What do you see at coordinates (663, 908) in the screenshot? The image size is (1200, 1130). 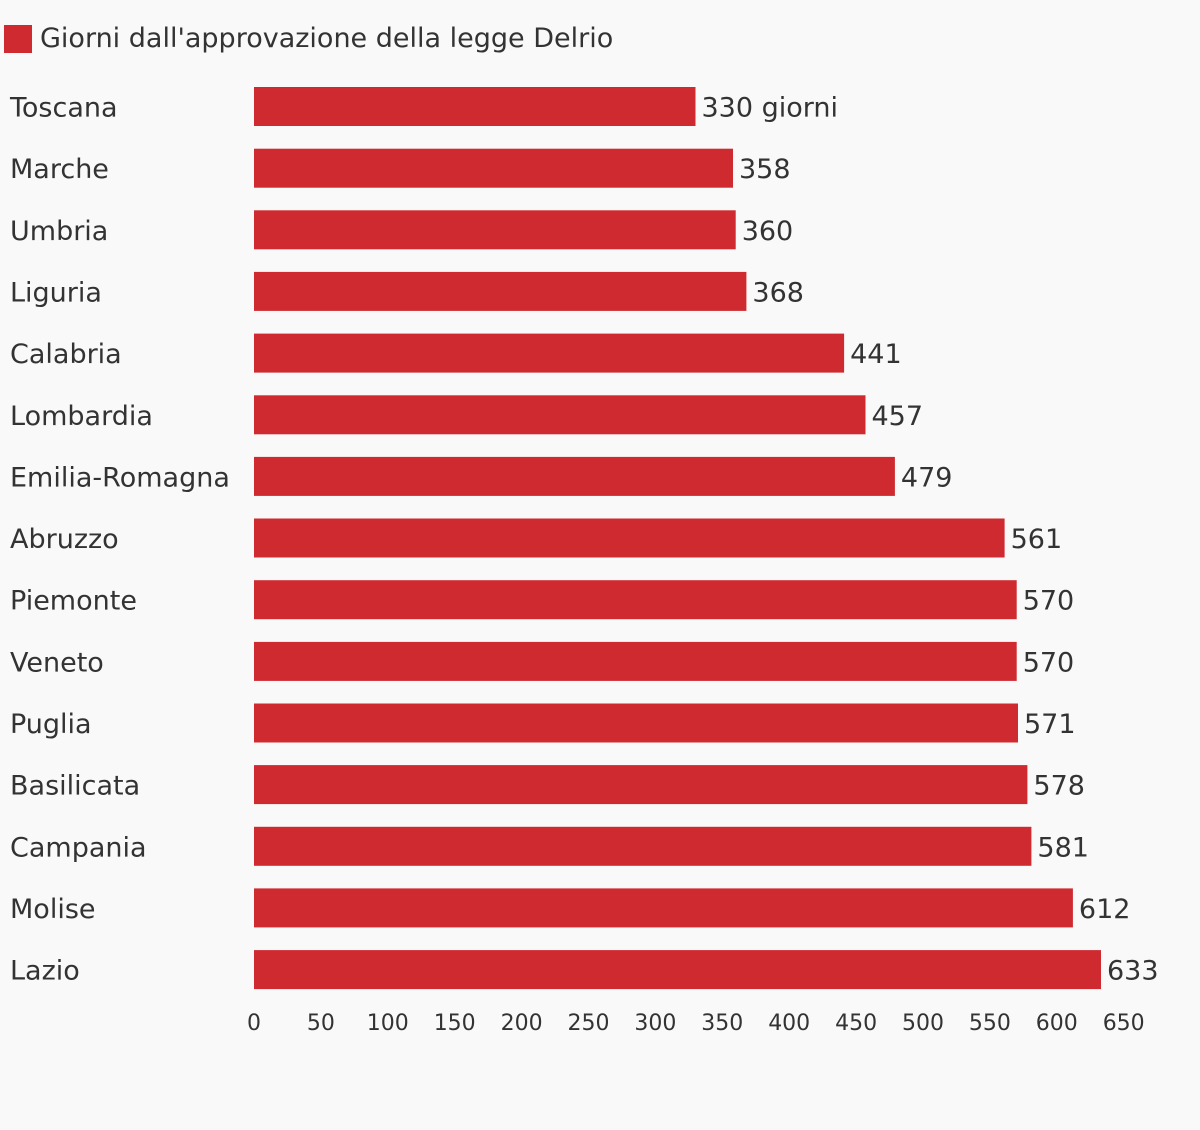 I see `bar-molise` at bounding box center [663, 908].